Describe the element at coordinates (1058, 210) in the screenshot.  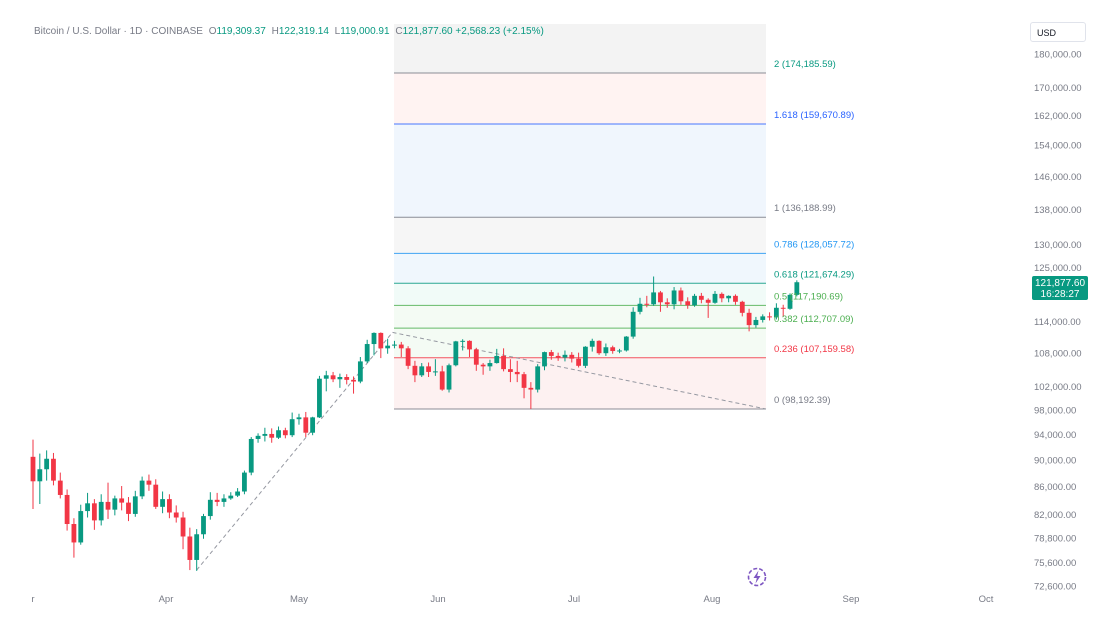
I see `y-tick-label: 138,000.00` at that location.